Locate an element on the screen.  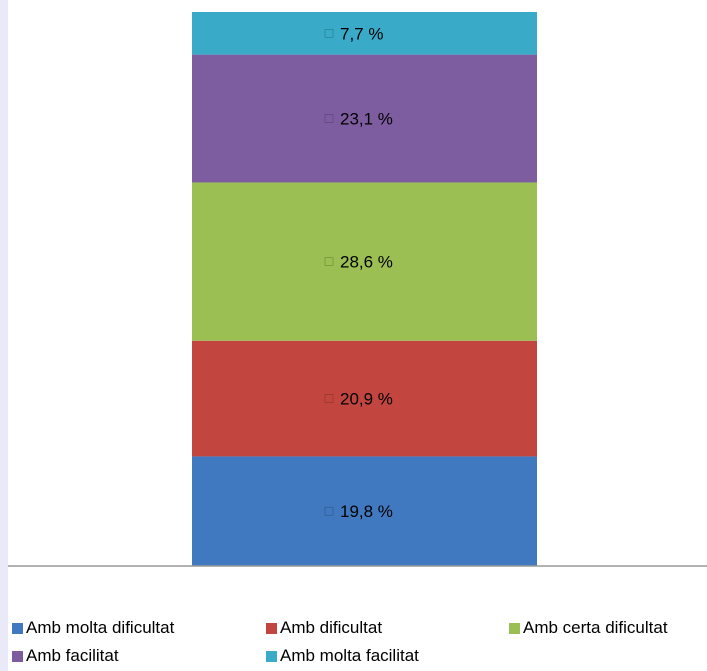
legend-item-molta-facilitat: Amb molta facilitat is located at coordinates (342, 656).